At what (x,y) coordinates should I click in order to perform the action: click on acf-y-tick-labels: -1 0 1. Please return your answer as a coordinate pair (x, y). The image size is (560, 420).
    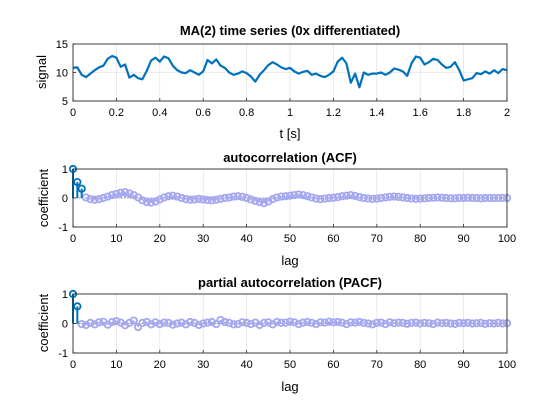
    Looking at the image, I should click on (63, 199).